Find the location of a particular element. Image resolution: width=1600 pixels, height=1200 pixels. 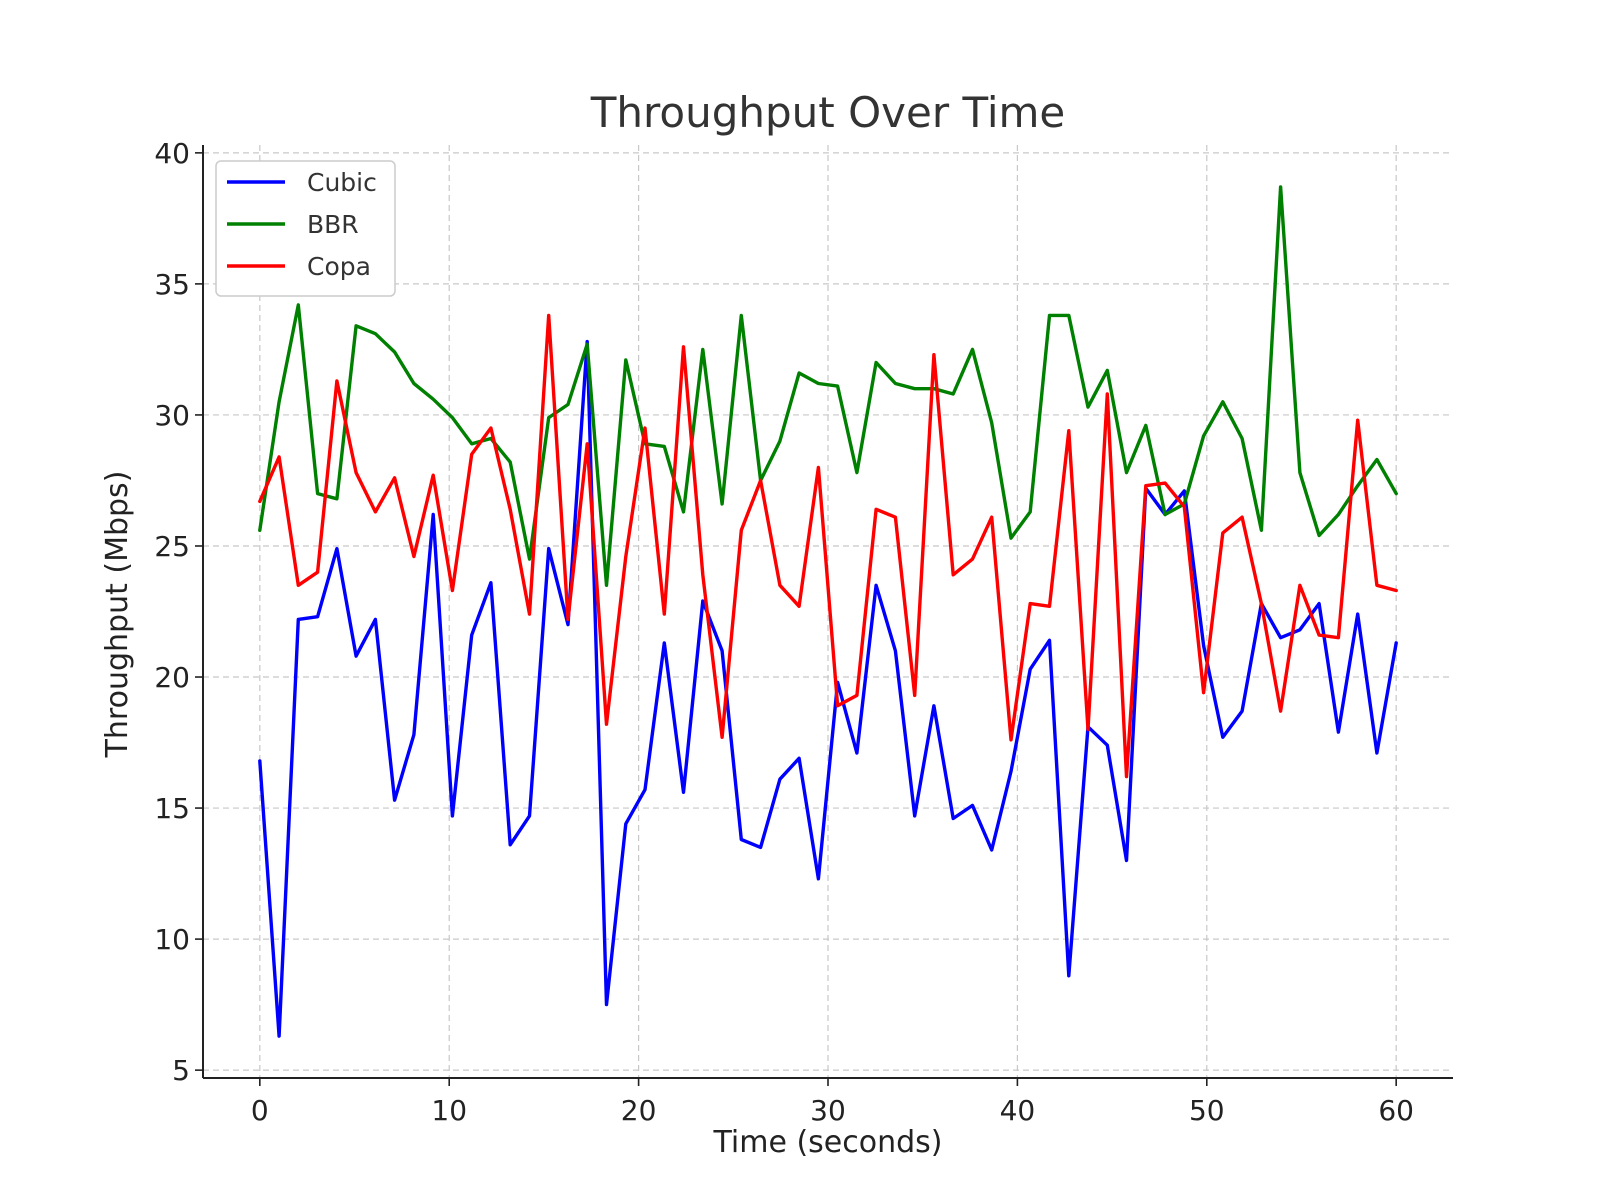

y-tick-label: 40 is located at coordinates (172, 153).